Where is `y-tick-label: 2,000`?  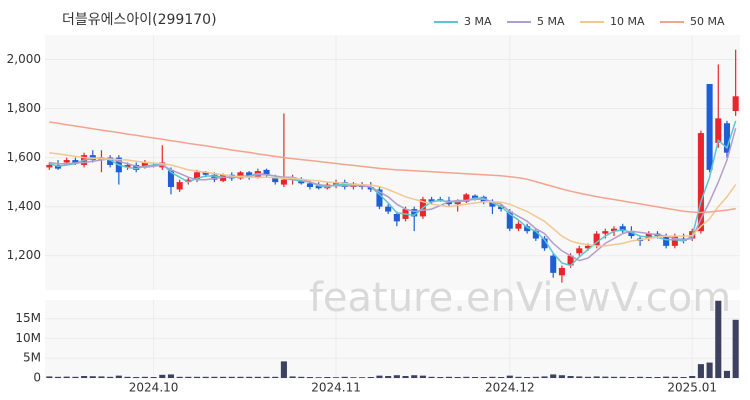
y-tick-label: 2,000 is located at coordinates (24, 59).